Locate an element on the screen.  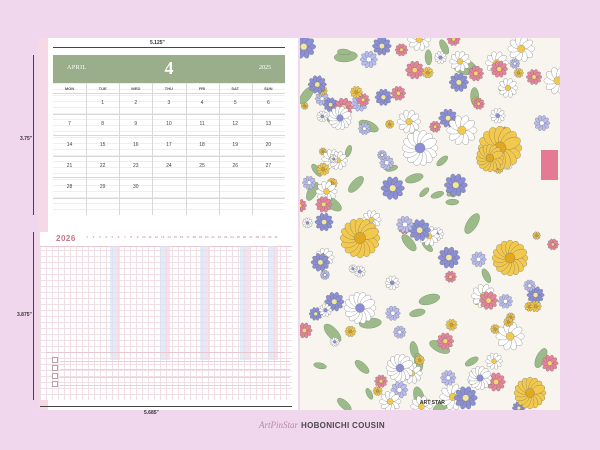
calendar-weekday: MON is located at coordinates (69, 88).